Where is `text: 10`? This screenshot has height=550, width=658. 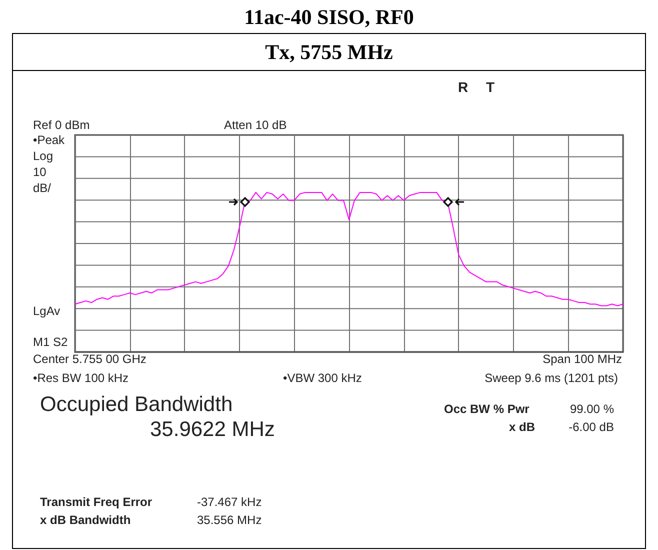
text: 10 is located at coordinates (39, 172).